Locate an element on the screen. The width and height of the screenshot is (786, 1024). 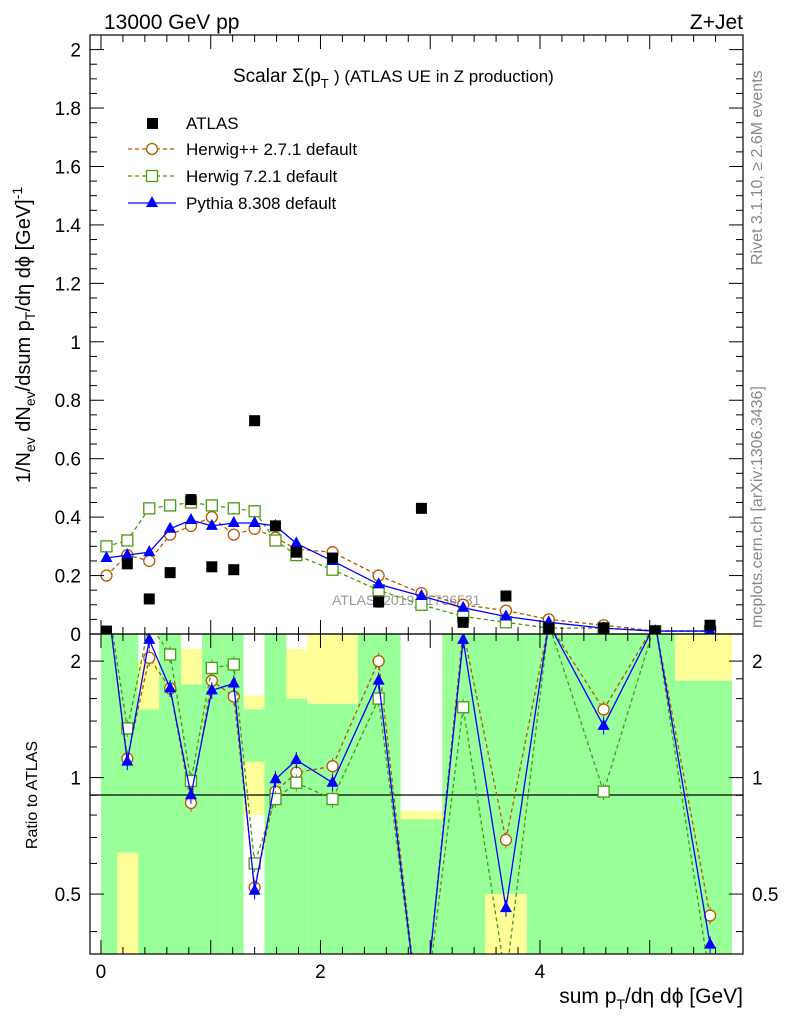
main-line-pythia is located at coordinates (408, 575).